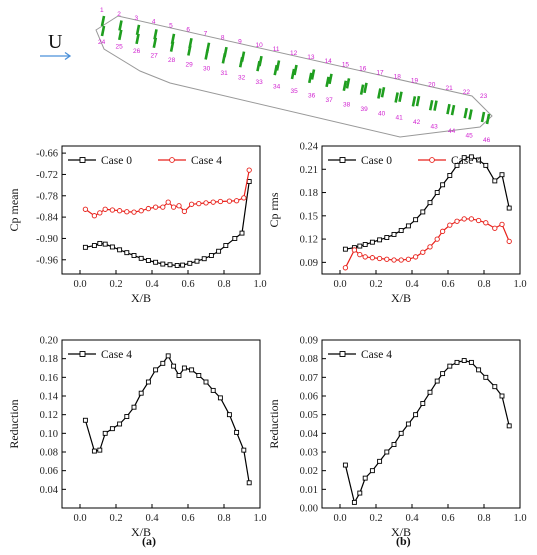 Image resolution: width=537 pixels, height=555 pixels. What do you see at coordinates (309, 397) in the screenshot?
I see `y-tick-label: 0.06` at bounding box center [309, 397].